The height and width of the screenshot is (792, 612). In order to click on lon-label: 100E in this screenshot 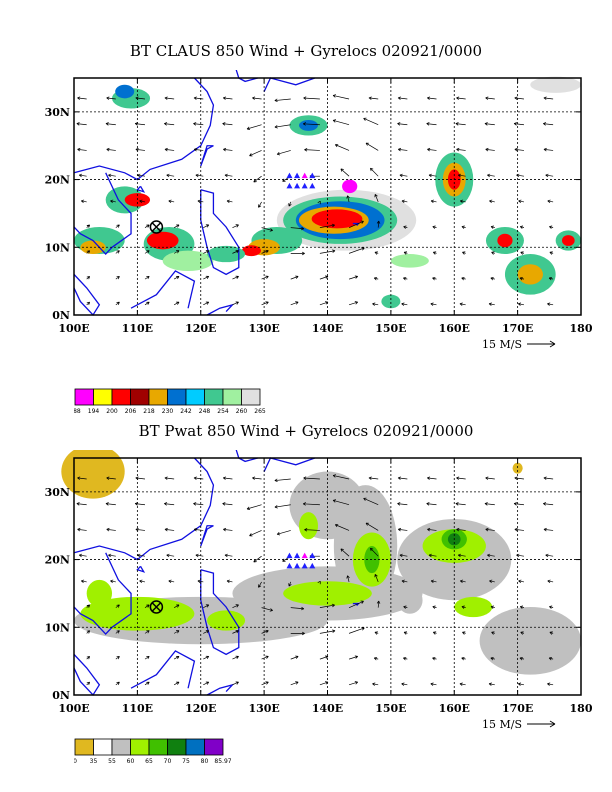, I will do `click(73, 708)`.